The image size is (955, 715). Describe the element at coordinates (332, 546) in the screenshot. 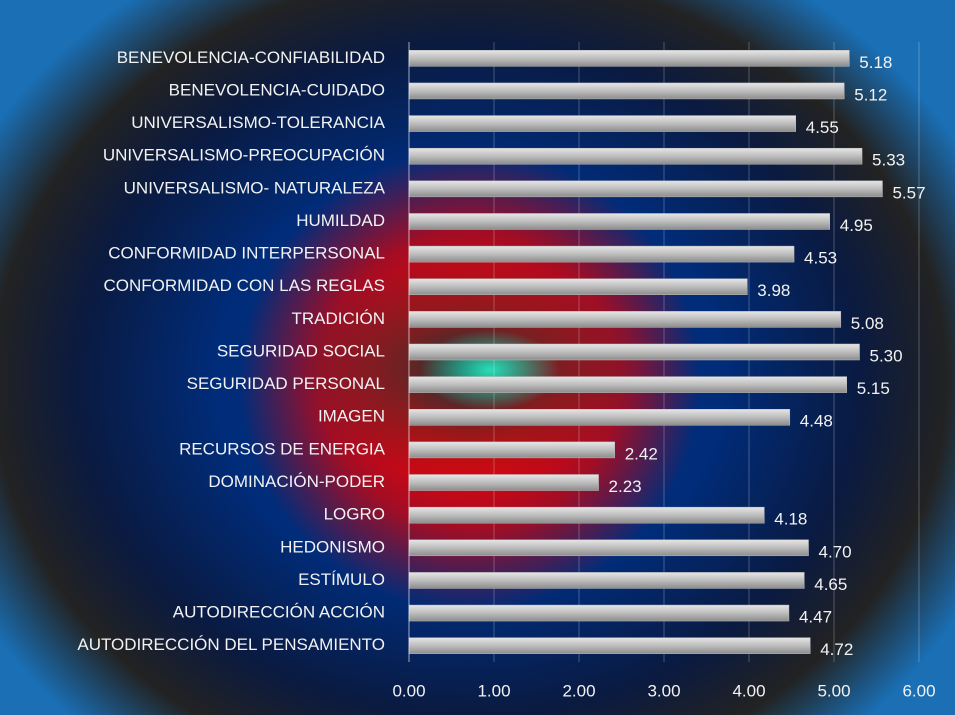

I see `y-tick-label: HEDONISMO` at that location.